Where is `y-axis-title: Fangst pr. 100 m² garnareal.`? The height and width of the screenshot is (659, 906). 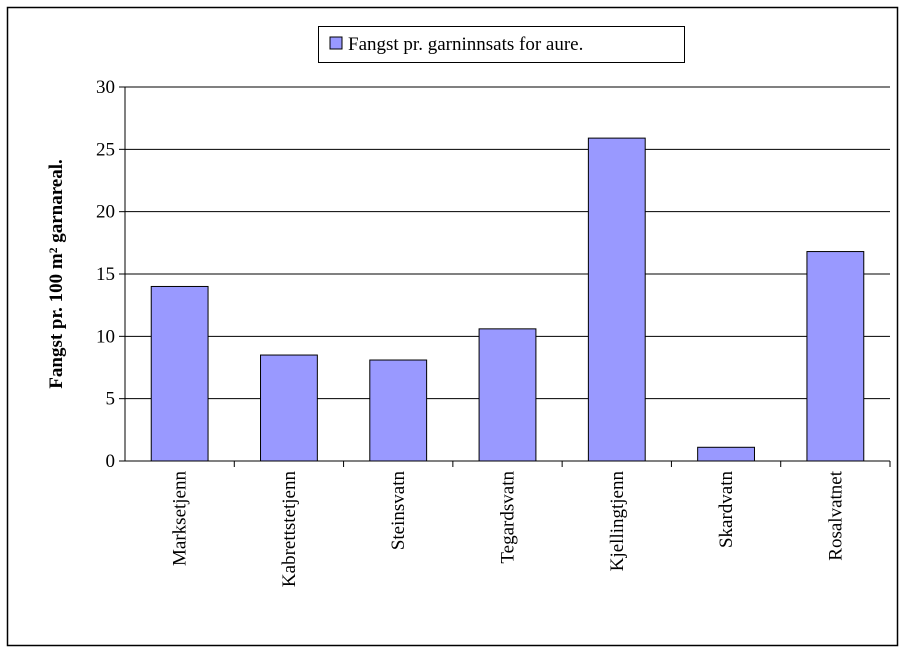 y-axis-title: Fangst pr. 100 m² garnareal. is located at coordinates (56, 273).